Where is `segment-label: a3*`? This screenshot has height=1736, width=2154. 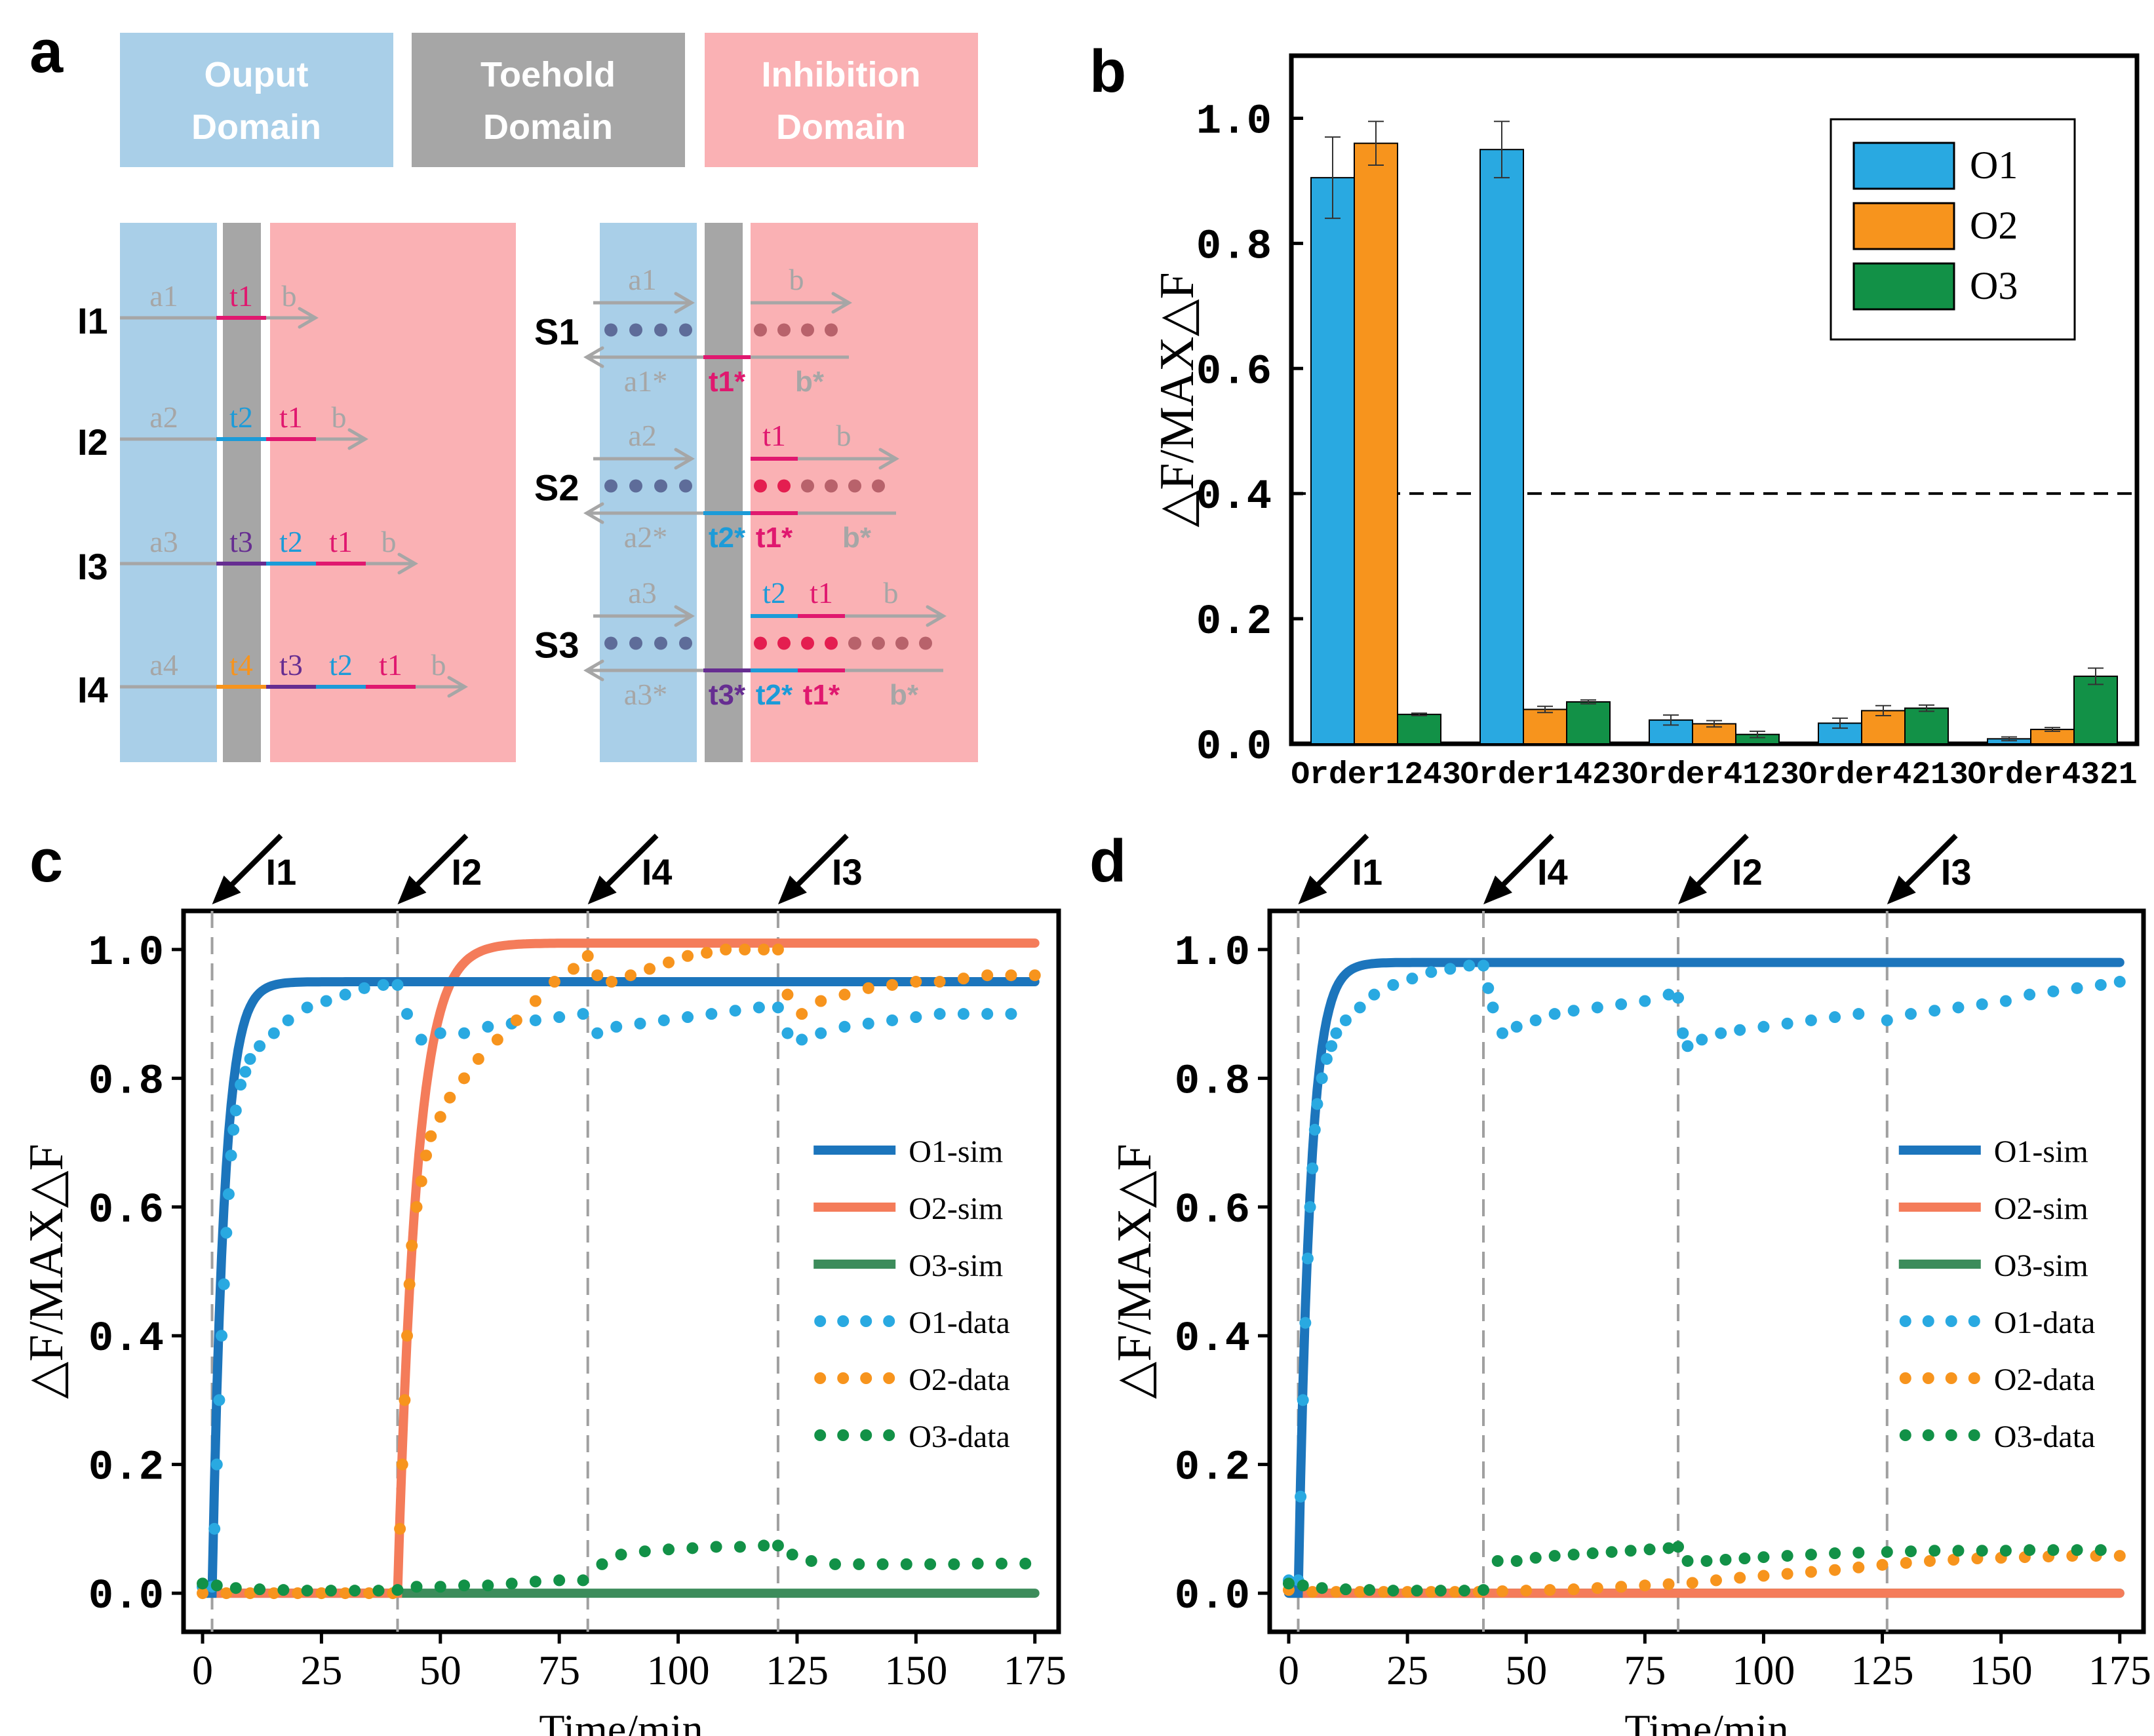 segment-label: a3* is located at coordinates (645, 694).